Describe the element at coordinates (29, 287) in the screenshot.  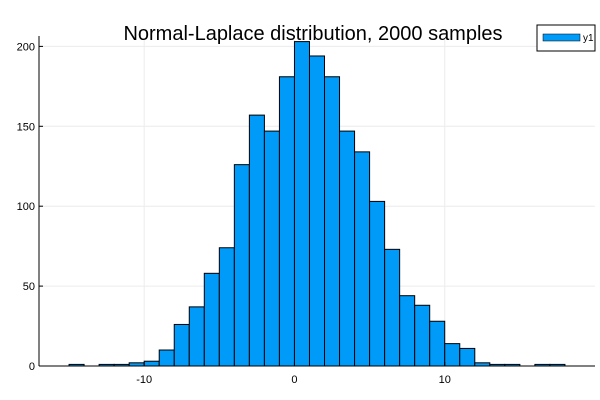
I see `y-tick-label: 50` at that location.